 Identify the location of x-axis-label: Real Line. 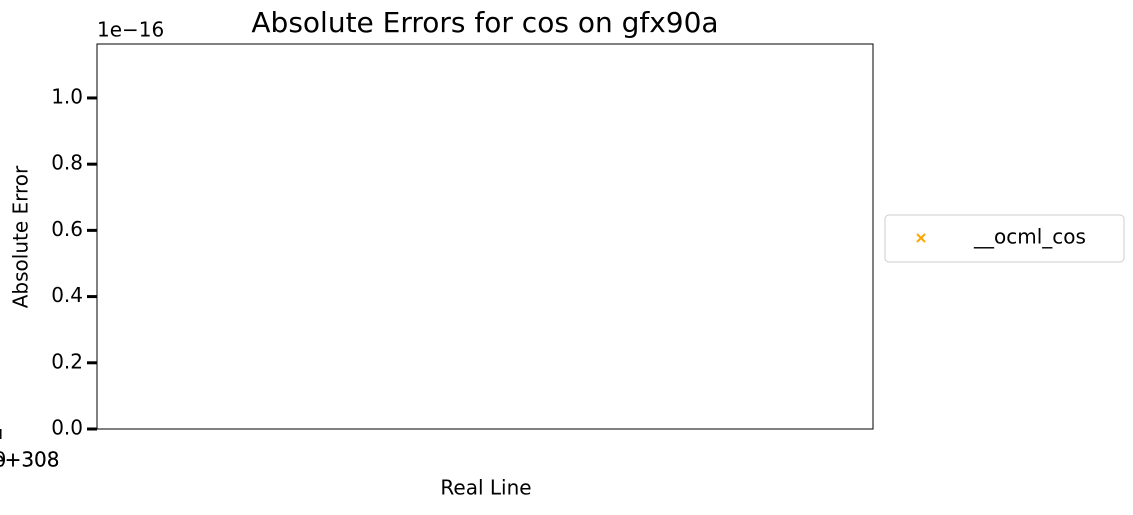
(485, 488).